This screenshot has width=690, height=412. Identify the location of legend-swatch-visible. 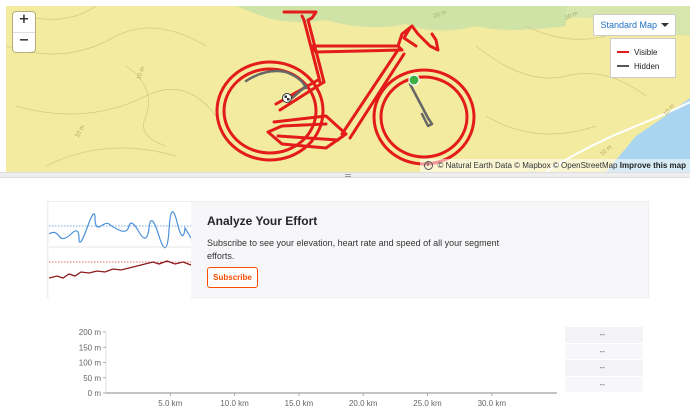
(623, 52).